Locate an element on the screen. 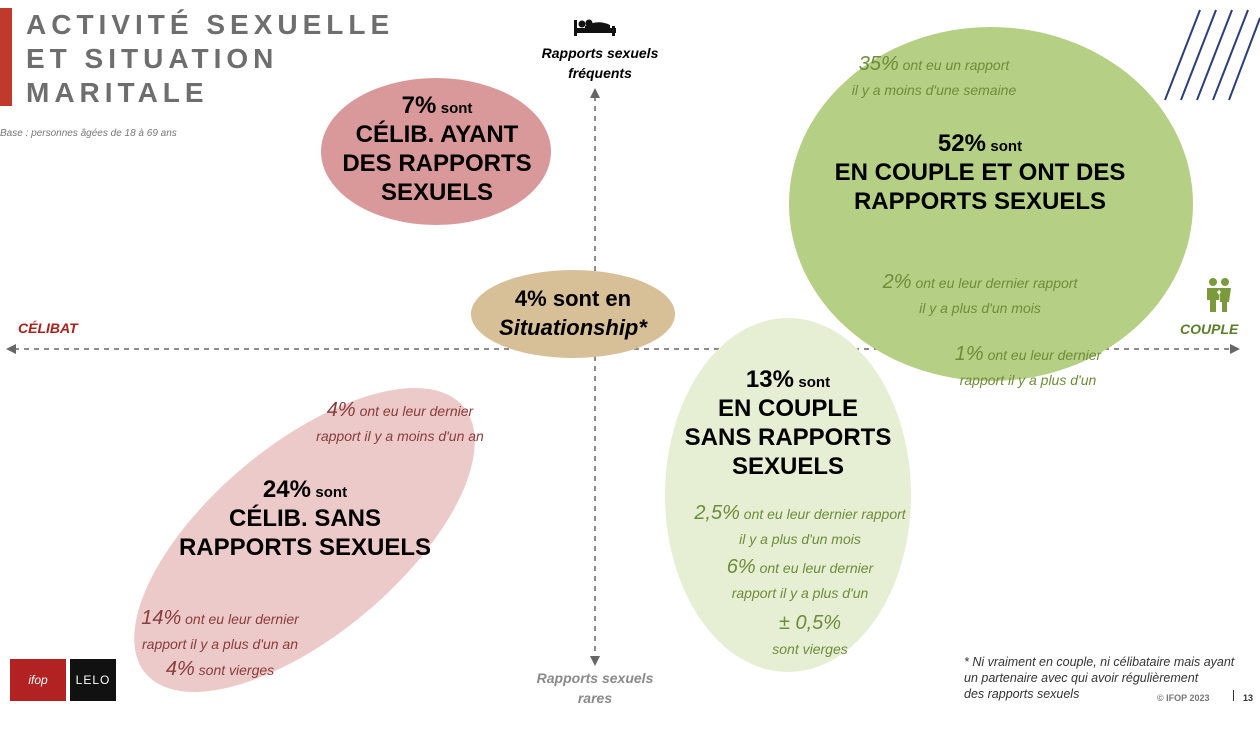 Image resolution: width=1260 pixels, height=746 pixels. couple-sans-stat-3: ± 0,5% sont vierges is located at coordinates (810, 634).